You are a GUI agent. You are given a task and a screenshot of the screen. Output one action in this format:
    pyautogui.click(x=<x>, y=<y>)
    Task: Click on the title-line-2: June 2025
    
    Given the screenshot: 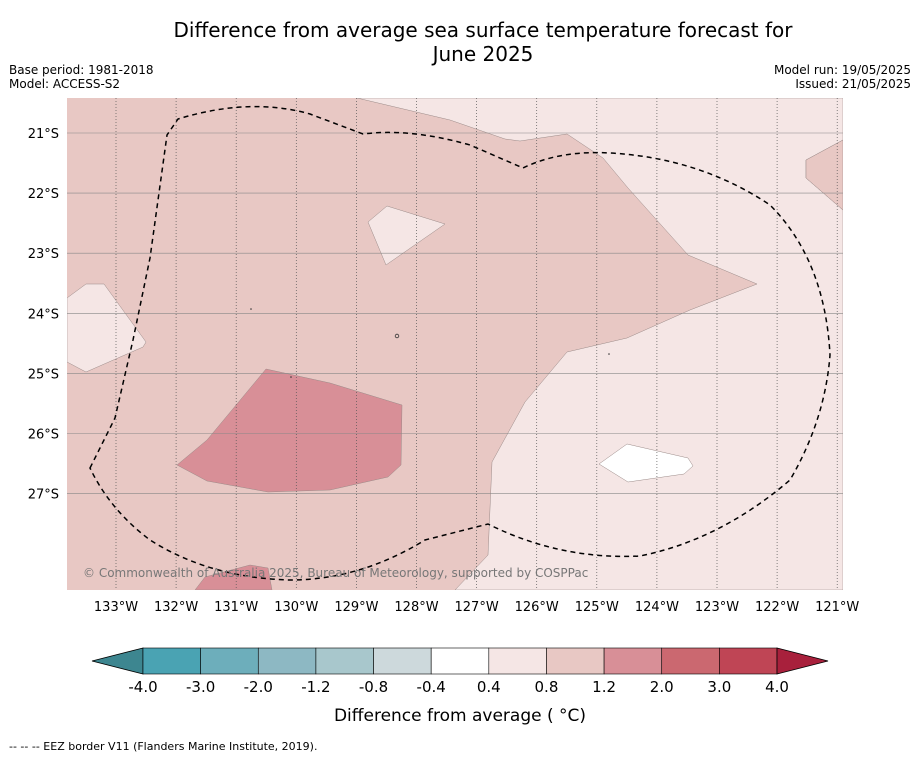 What is the action you would take?
    pyautogui.click(x=483, y=54)
    